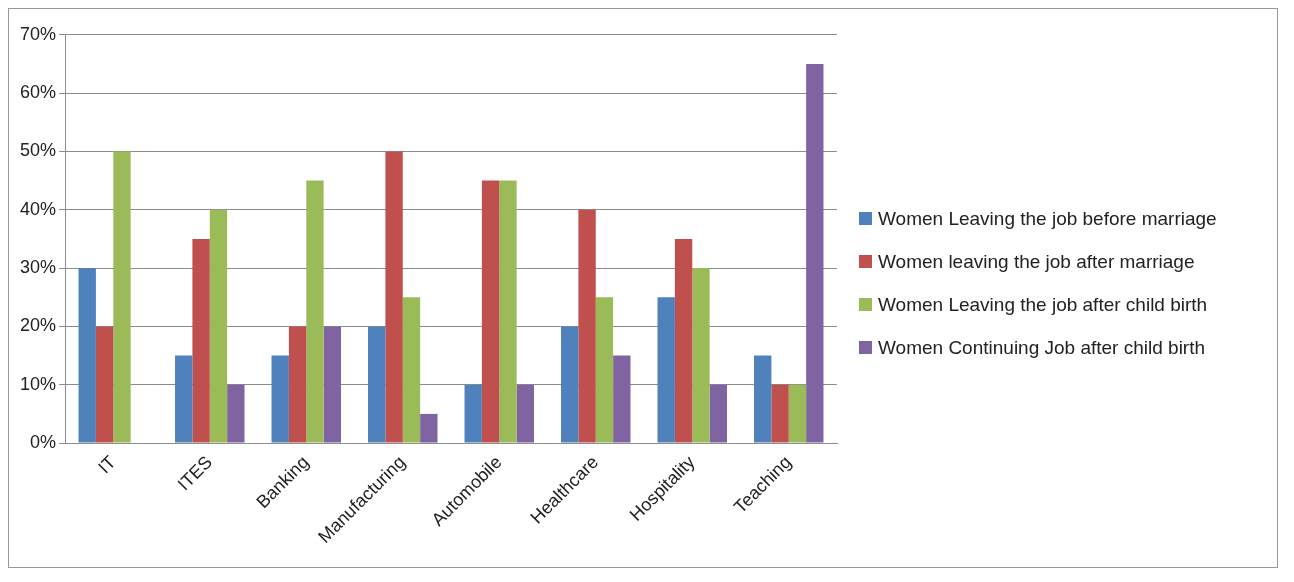  What do you see at coordinates (1047, 219) in the screenshot?
I see `legend-label: Women Leaving the job before marriage` at bounding box center [1047, 219].